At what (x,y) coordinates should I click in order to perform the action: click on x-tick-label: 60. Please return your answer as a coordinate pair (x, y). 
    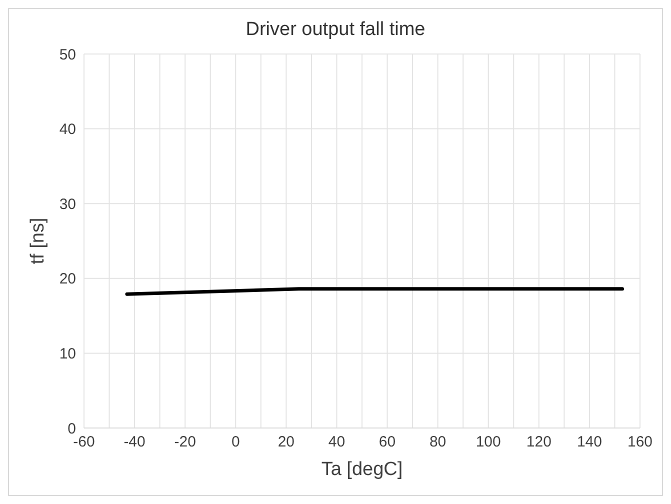
    Looking at the image, I should click on (387, 442).